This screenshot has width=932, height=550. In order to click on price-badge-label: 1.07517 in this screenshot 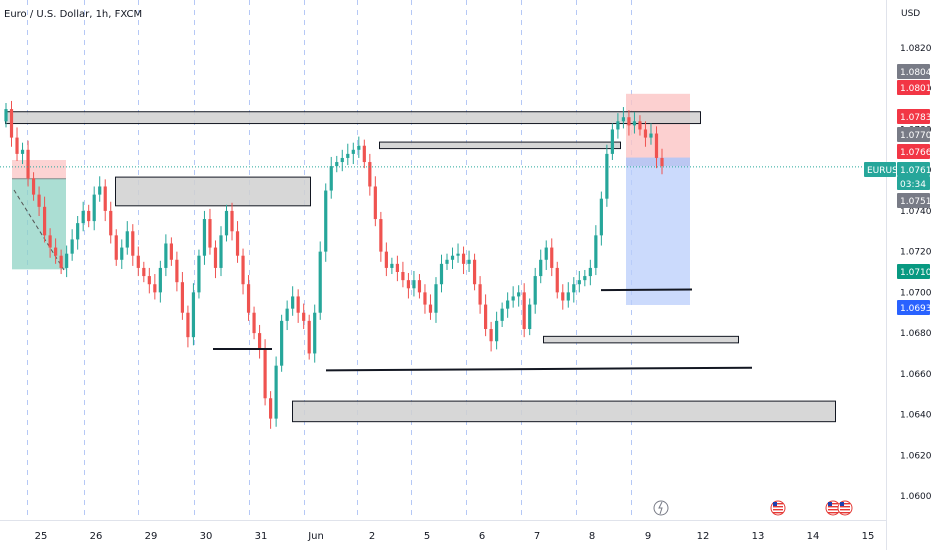, I will do `click(916, 202)`.